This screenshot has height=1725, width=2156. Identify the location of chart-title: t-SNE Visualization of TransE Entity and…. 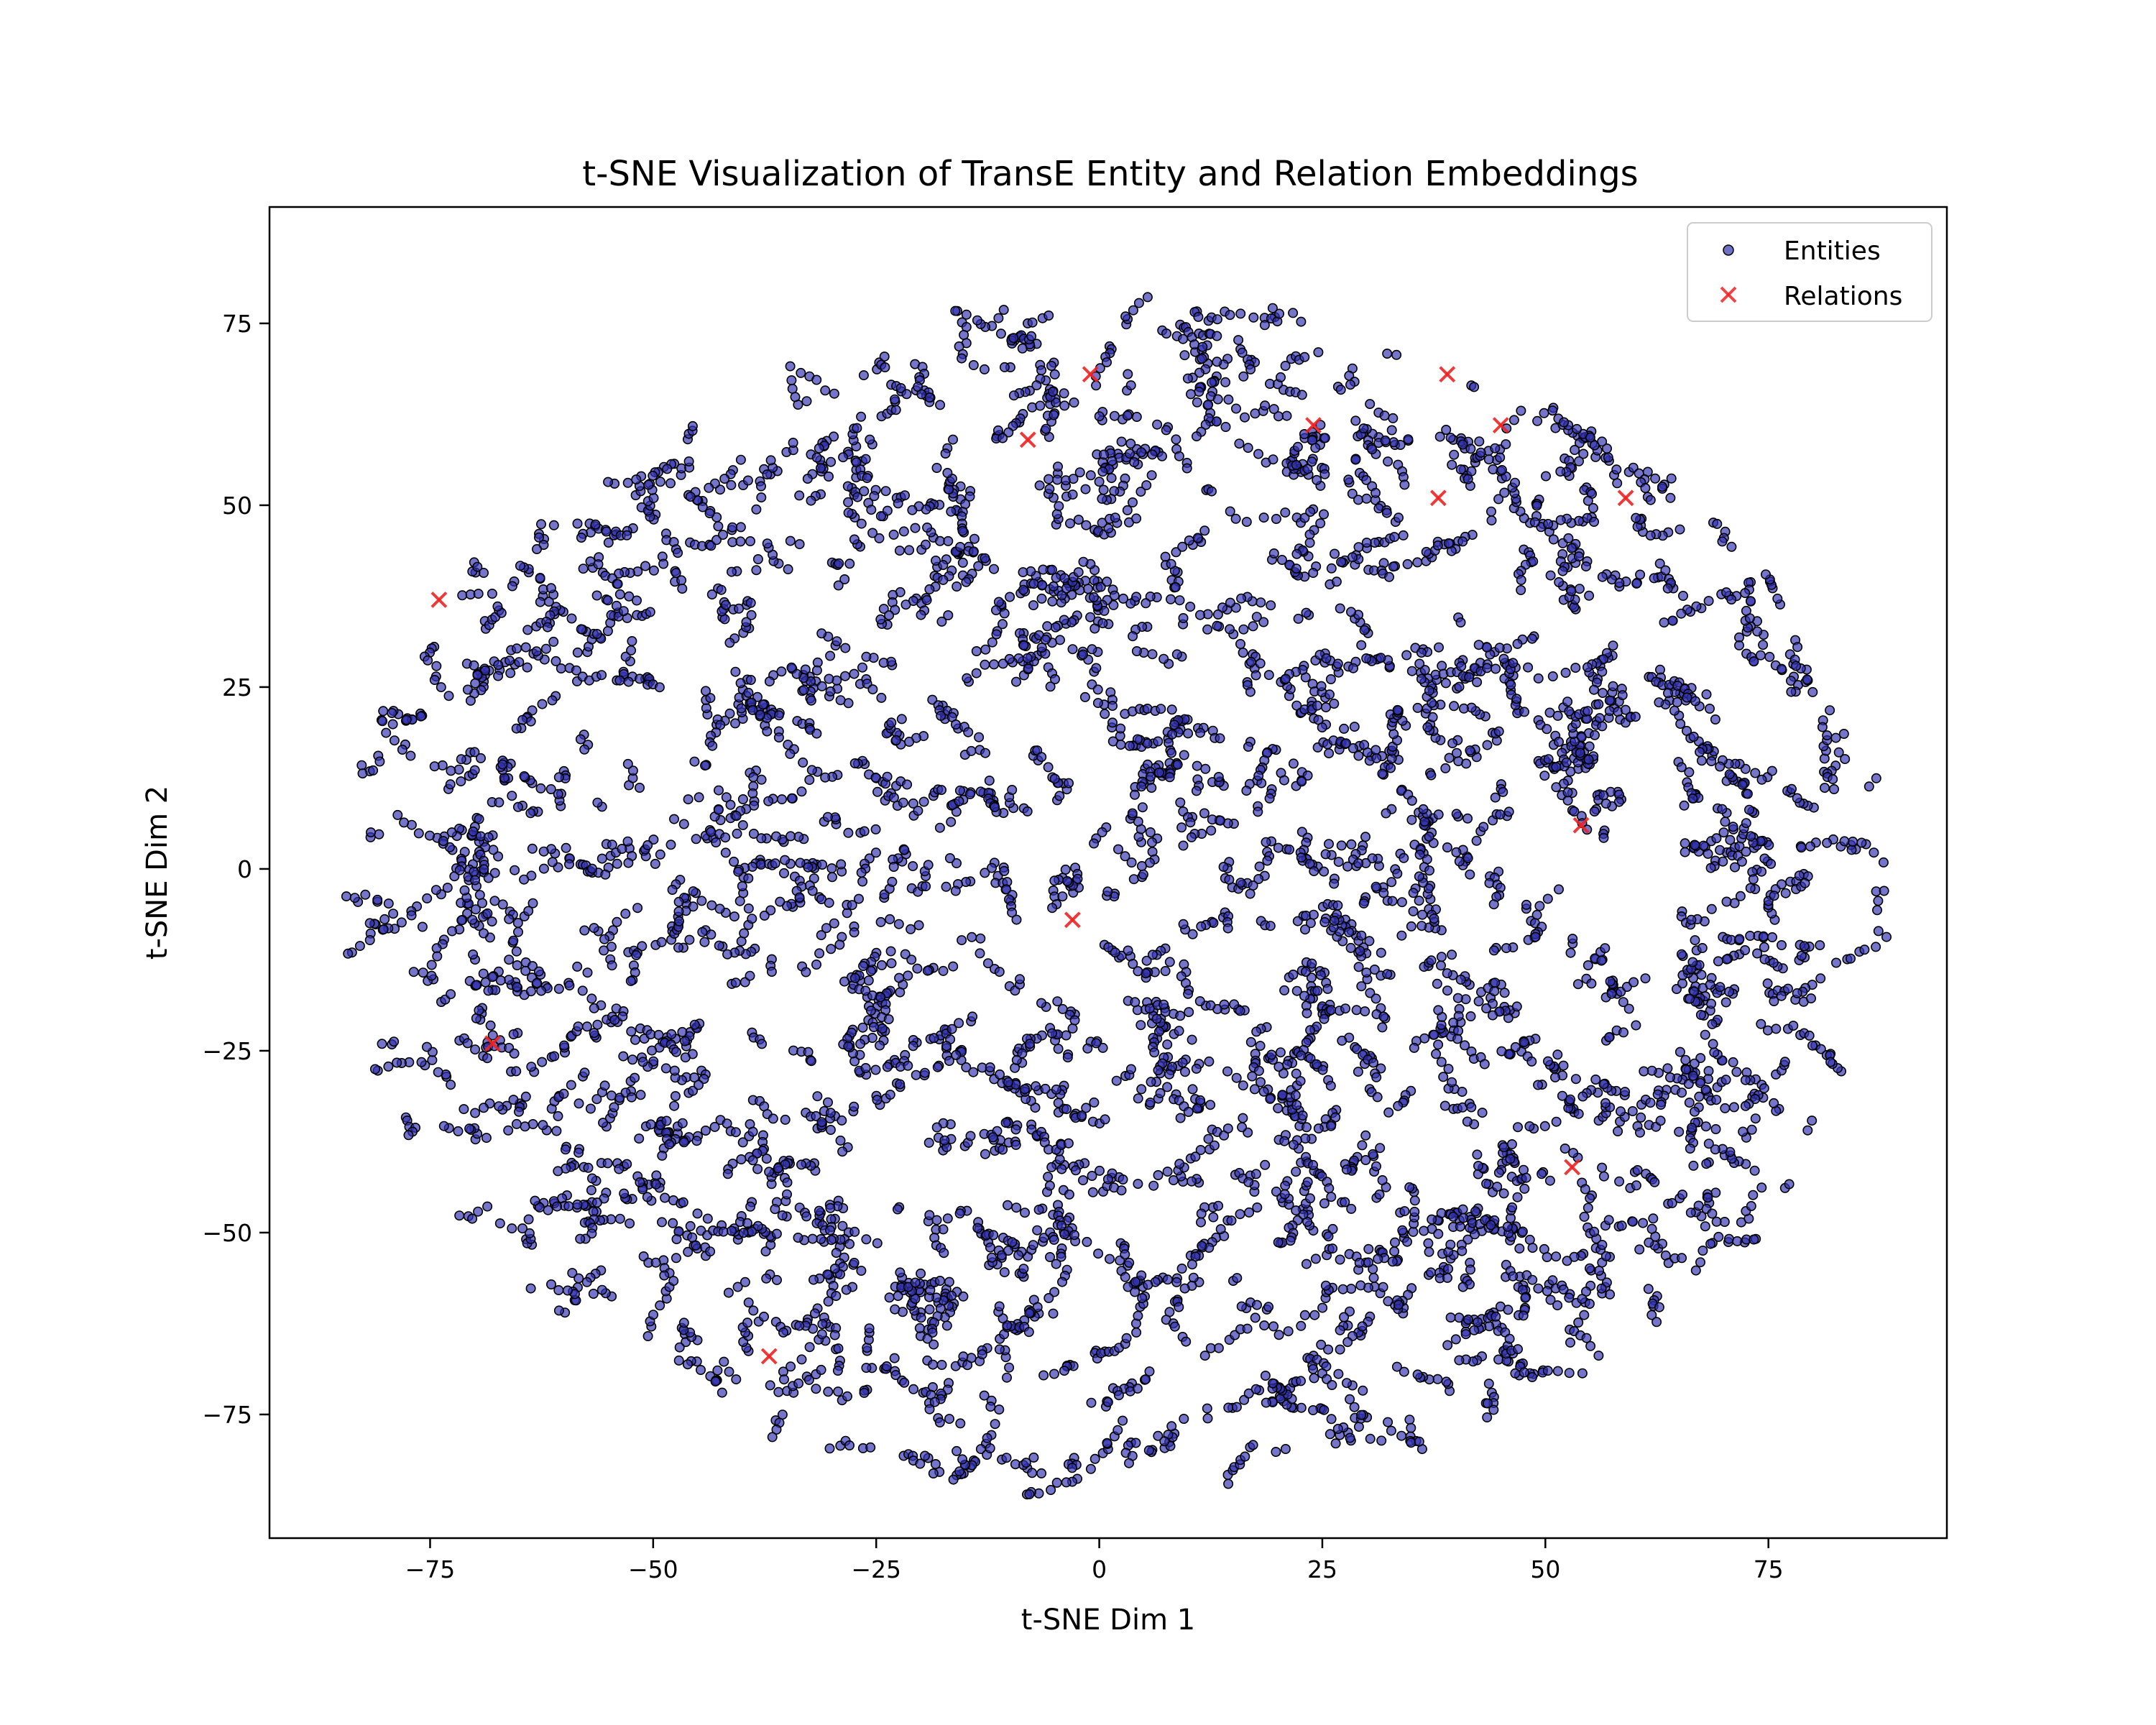
(1110, 174).